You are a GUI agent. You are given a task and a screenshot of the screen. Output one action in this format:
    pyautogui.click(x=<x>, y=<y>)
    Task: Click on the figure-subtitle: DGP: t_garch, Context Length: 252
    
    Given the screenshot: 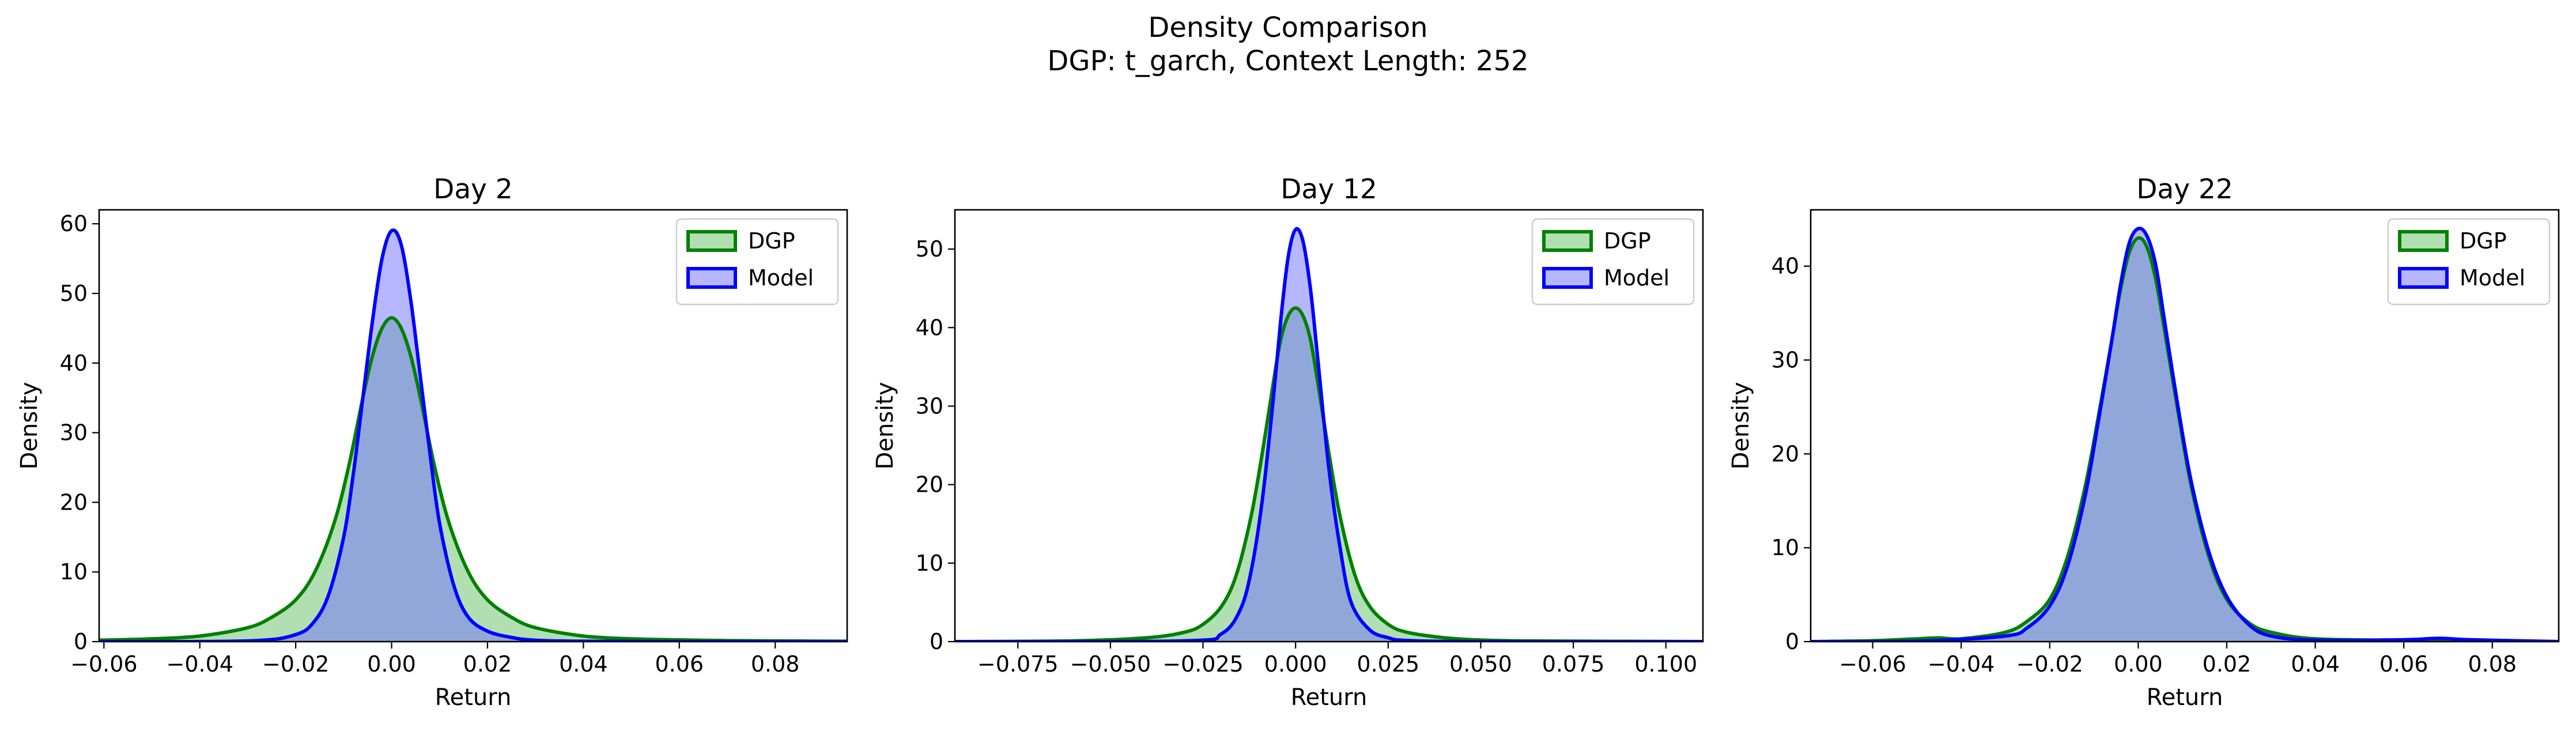 What is the action you would take?
    pyautogui.click(x=1287, y=61)
    